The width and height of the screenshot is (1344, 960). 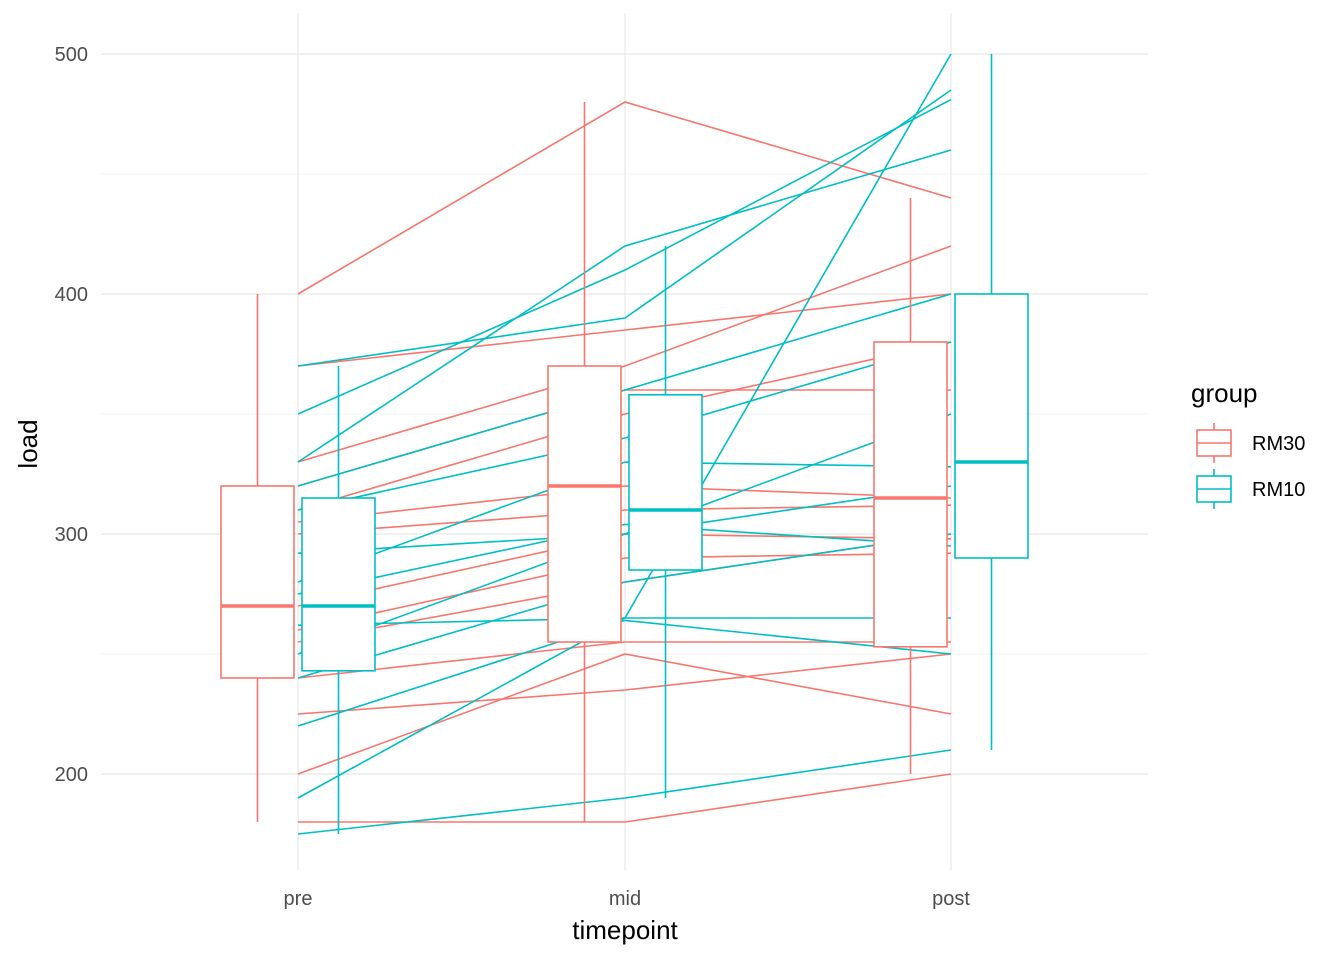 What do you see at coordinates (71, 295) in the screenshot?
I see `y-tick-label: 400` at bounding box center [71, 295].